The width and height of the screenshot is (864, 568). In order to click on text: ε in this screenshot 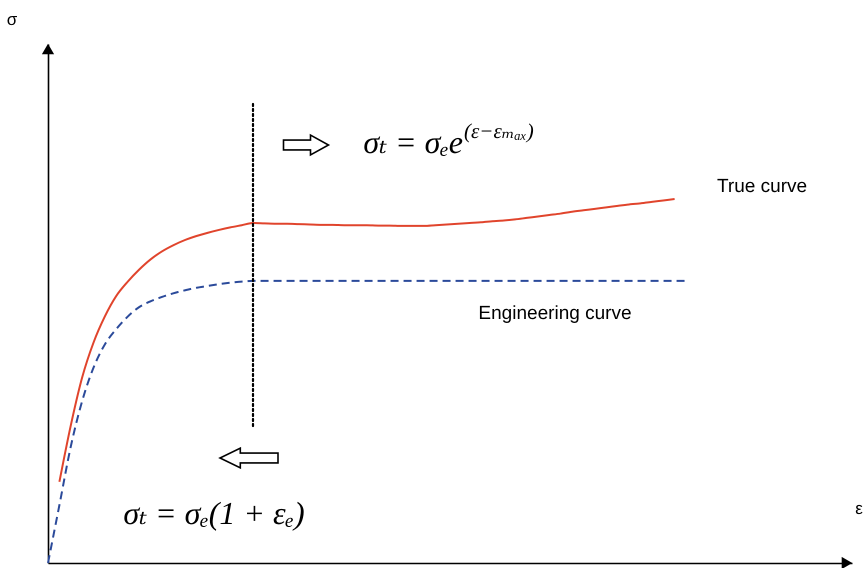, I will do `click(859, 508)`.